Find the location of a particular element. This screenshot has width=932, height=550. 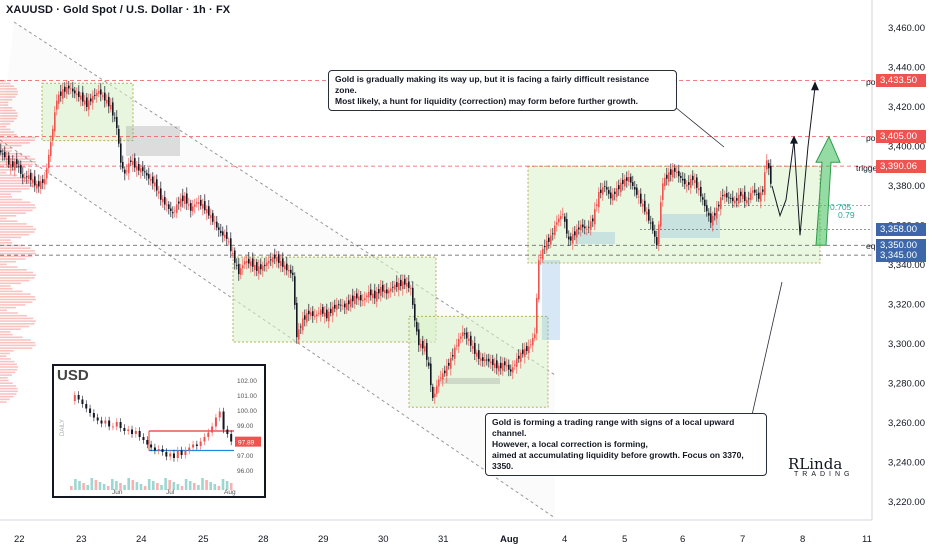

inset-y-tick-label: 100.00 is located at coordinates (247, 411).